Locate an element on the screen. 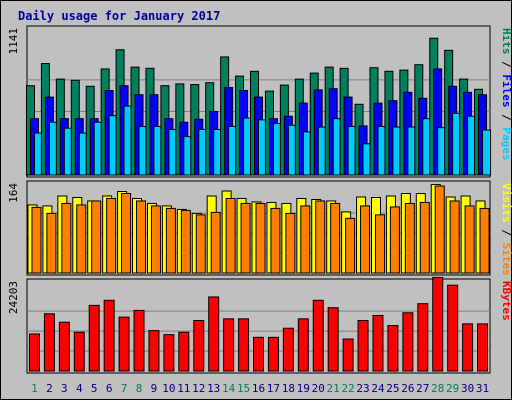 This screenshot has height=405, width=512. day-label-12: 12 is located at coordinates (198, 388).